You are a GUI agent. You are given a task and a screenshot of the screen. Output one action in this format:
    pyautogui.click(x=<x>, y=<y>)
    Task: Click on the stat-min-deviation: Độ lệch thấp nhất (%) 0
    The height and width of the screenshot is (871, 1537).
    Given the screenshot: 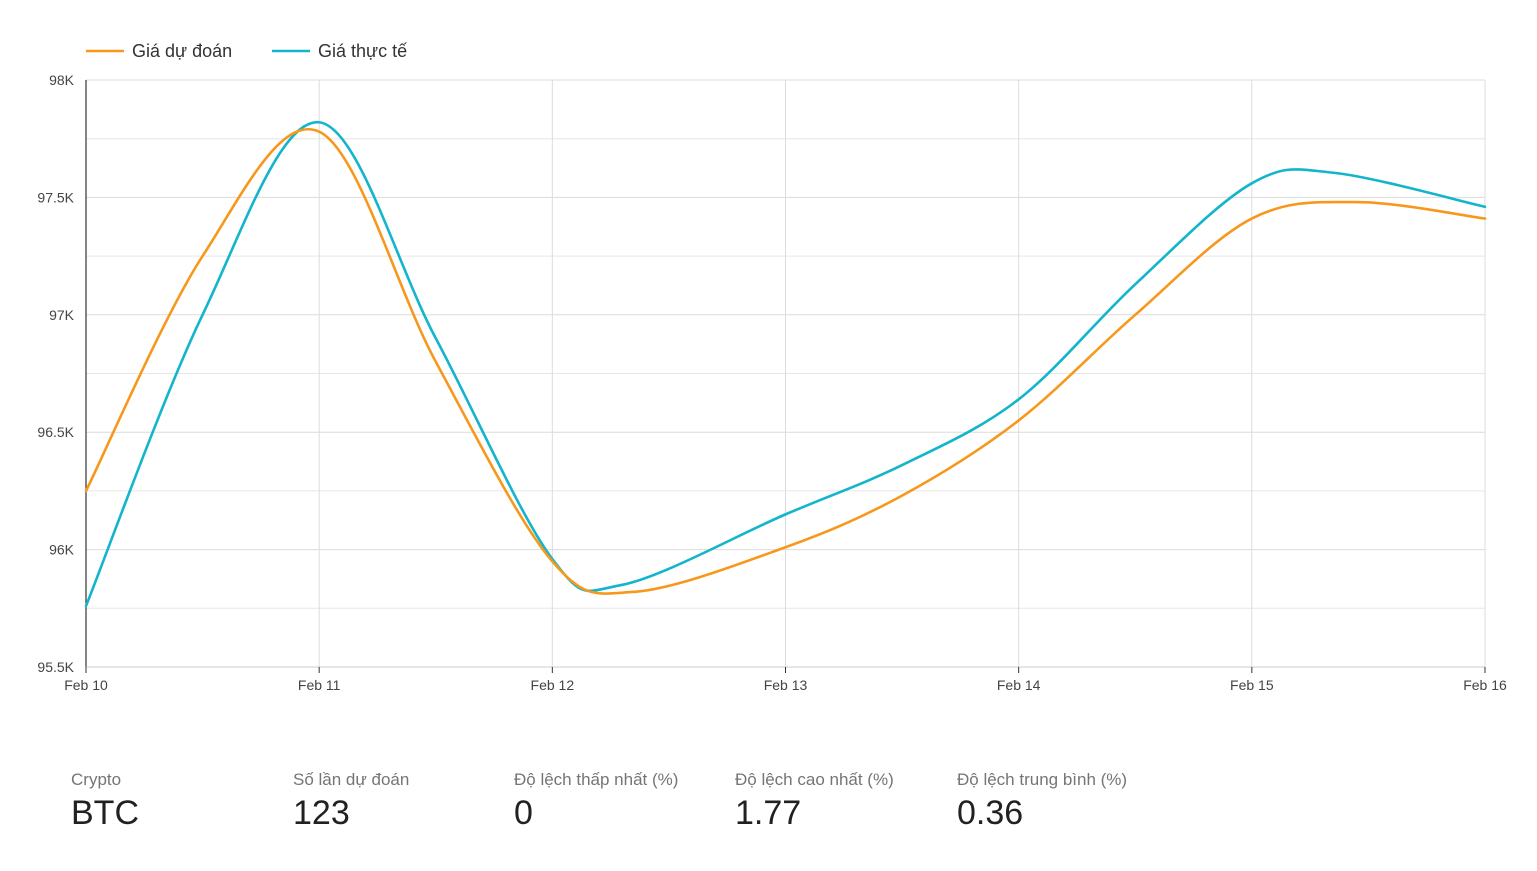 What is the action you would take?
    pyautogui.click(x=596, y=801)
    